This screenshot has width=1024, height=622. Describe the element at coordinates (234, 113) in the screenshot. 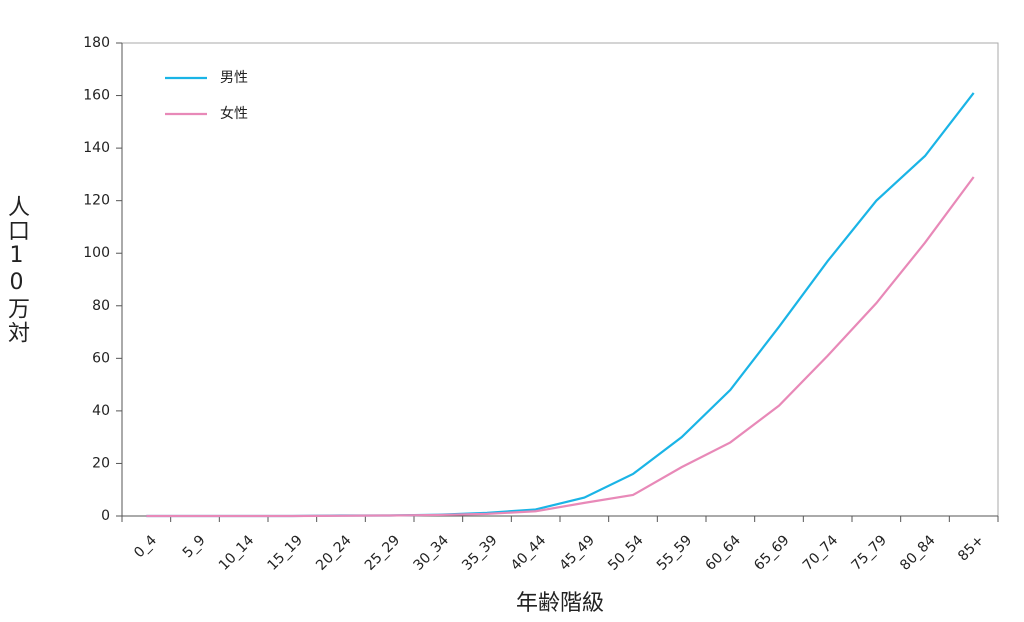

I see `legend-label: 女性` at that location.